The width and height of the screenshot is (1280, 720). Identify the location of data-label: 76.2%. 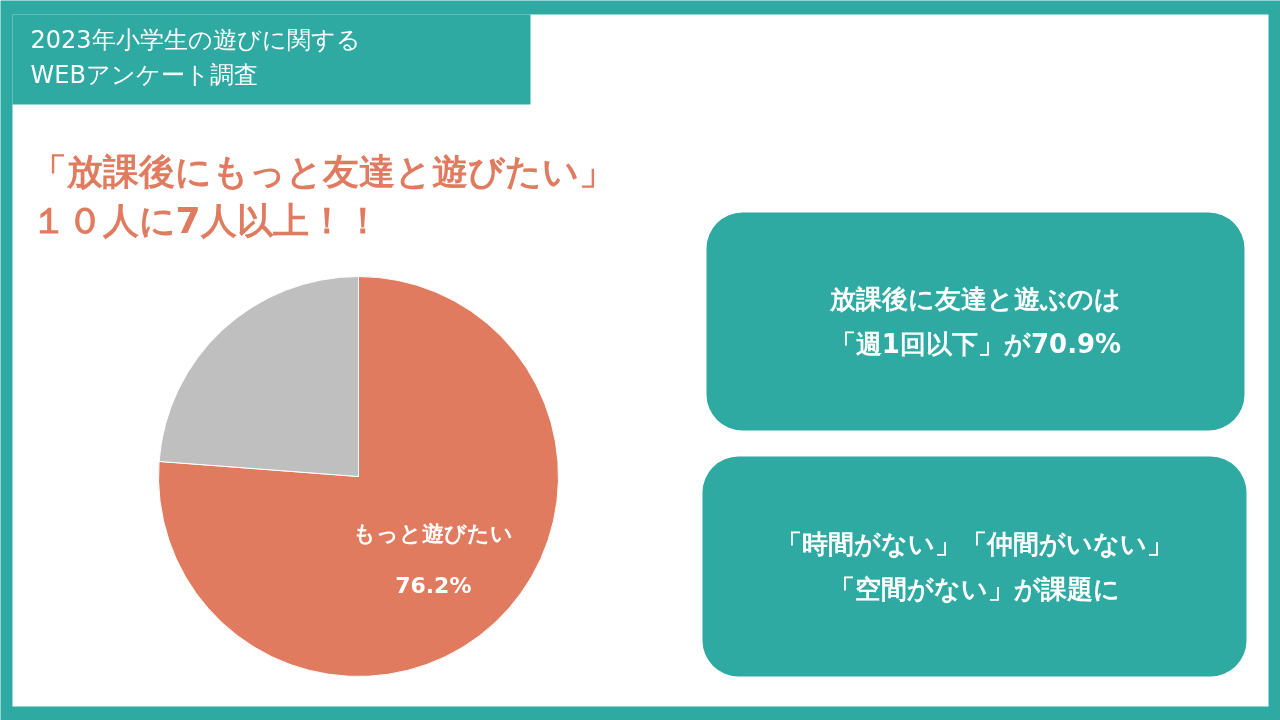
(433, 585).